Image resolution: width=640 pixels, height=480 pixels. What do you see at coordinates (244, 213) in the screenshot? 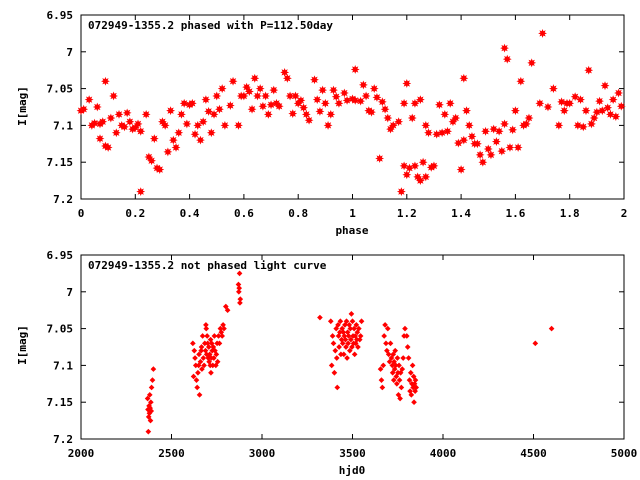
I see `phased-x-tick-label: 0.6` at bounding box center [244, 213].